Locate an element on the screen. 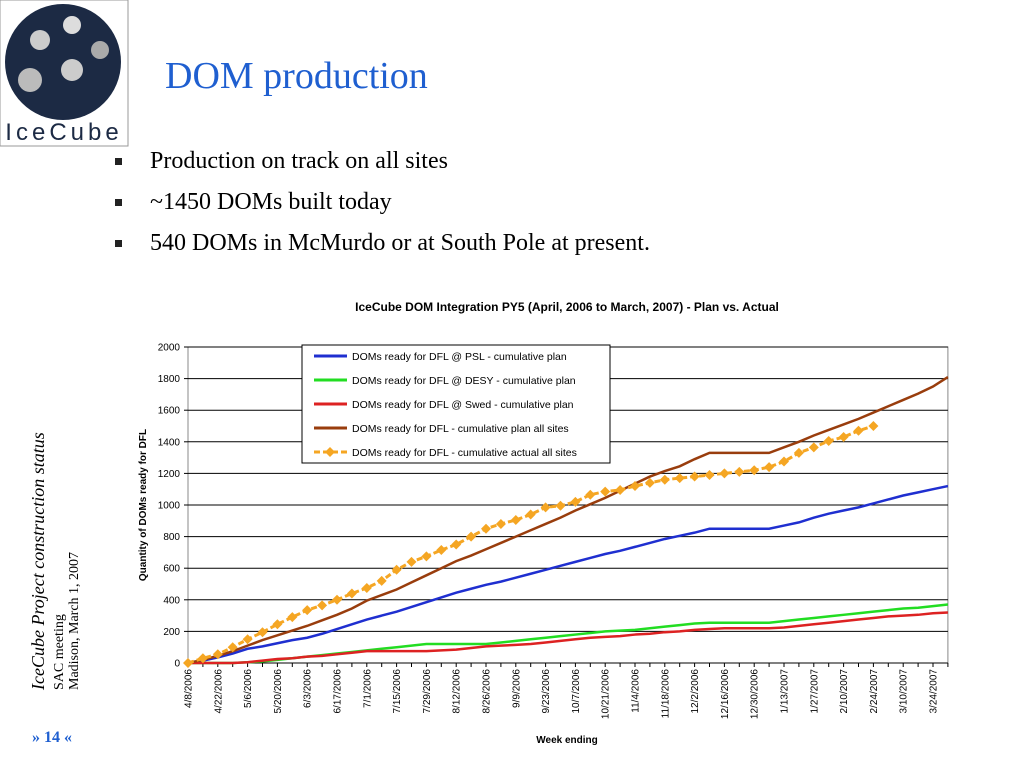 Image resolution: width=1024 pixels, height=768 pixels. x-tick-label: 6/17/2006 is located at coordinates (338, 691).